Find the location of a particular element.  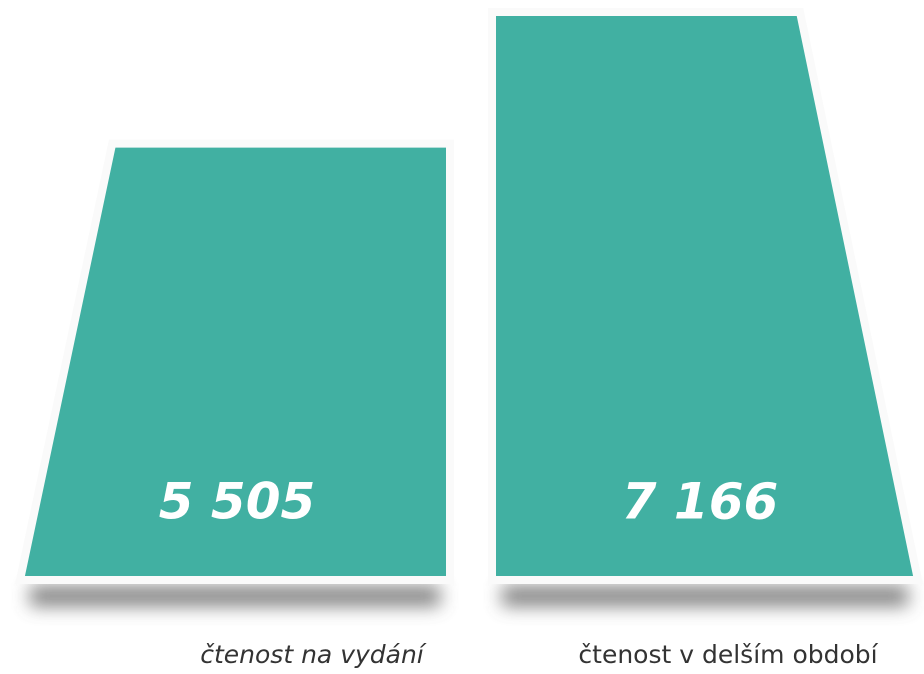

value-label: 7 166 is located at coordinates (700, 502).